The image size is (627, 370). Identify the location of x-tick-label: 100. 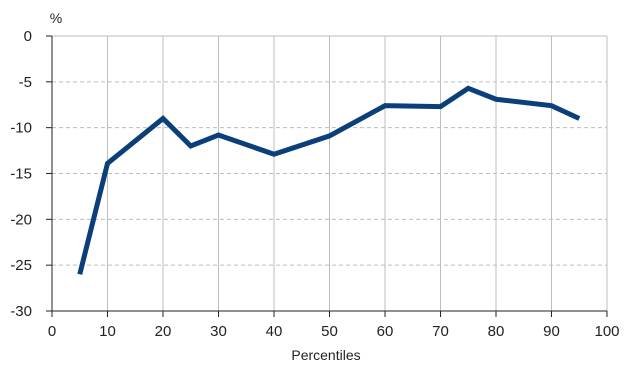
(606, 331).